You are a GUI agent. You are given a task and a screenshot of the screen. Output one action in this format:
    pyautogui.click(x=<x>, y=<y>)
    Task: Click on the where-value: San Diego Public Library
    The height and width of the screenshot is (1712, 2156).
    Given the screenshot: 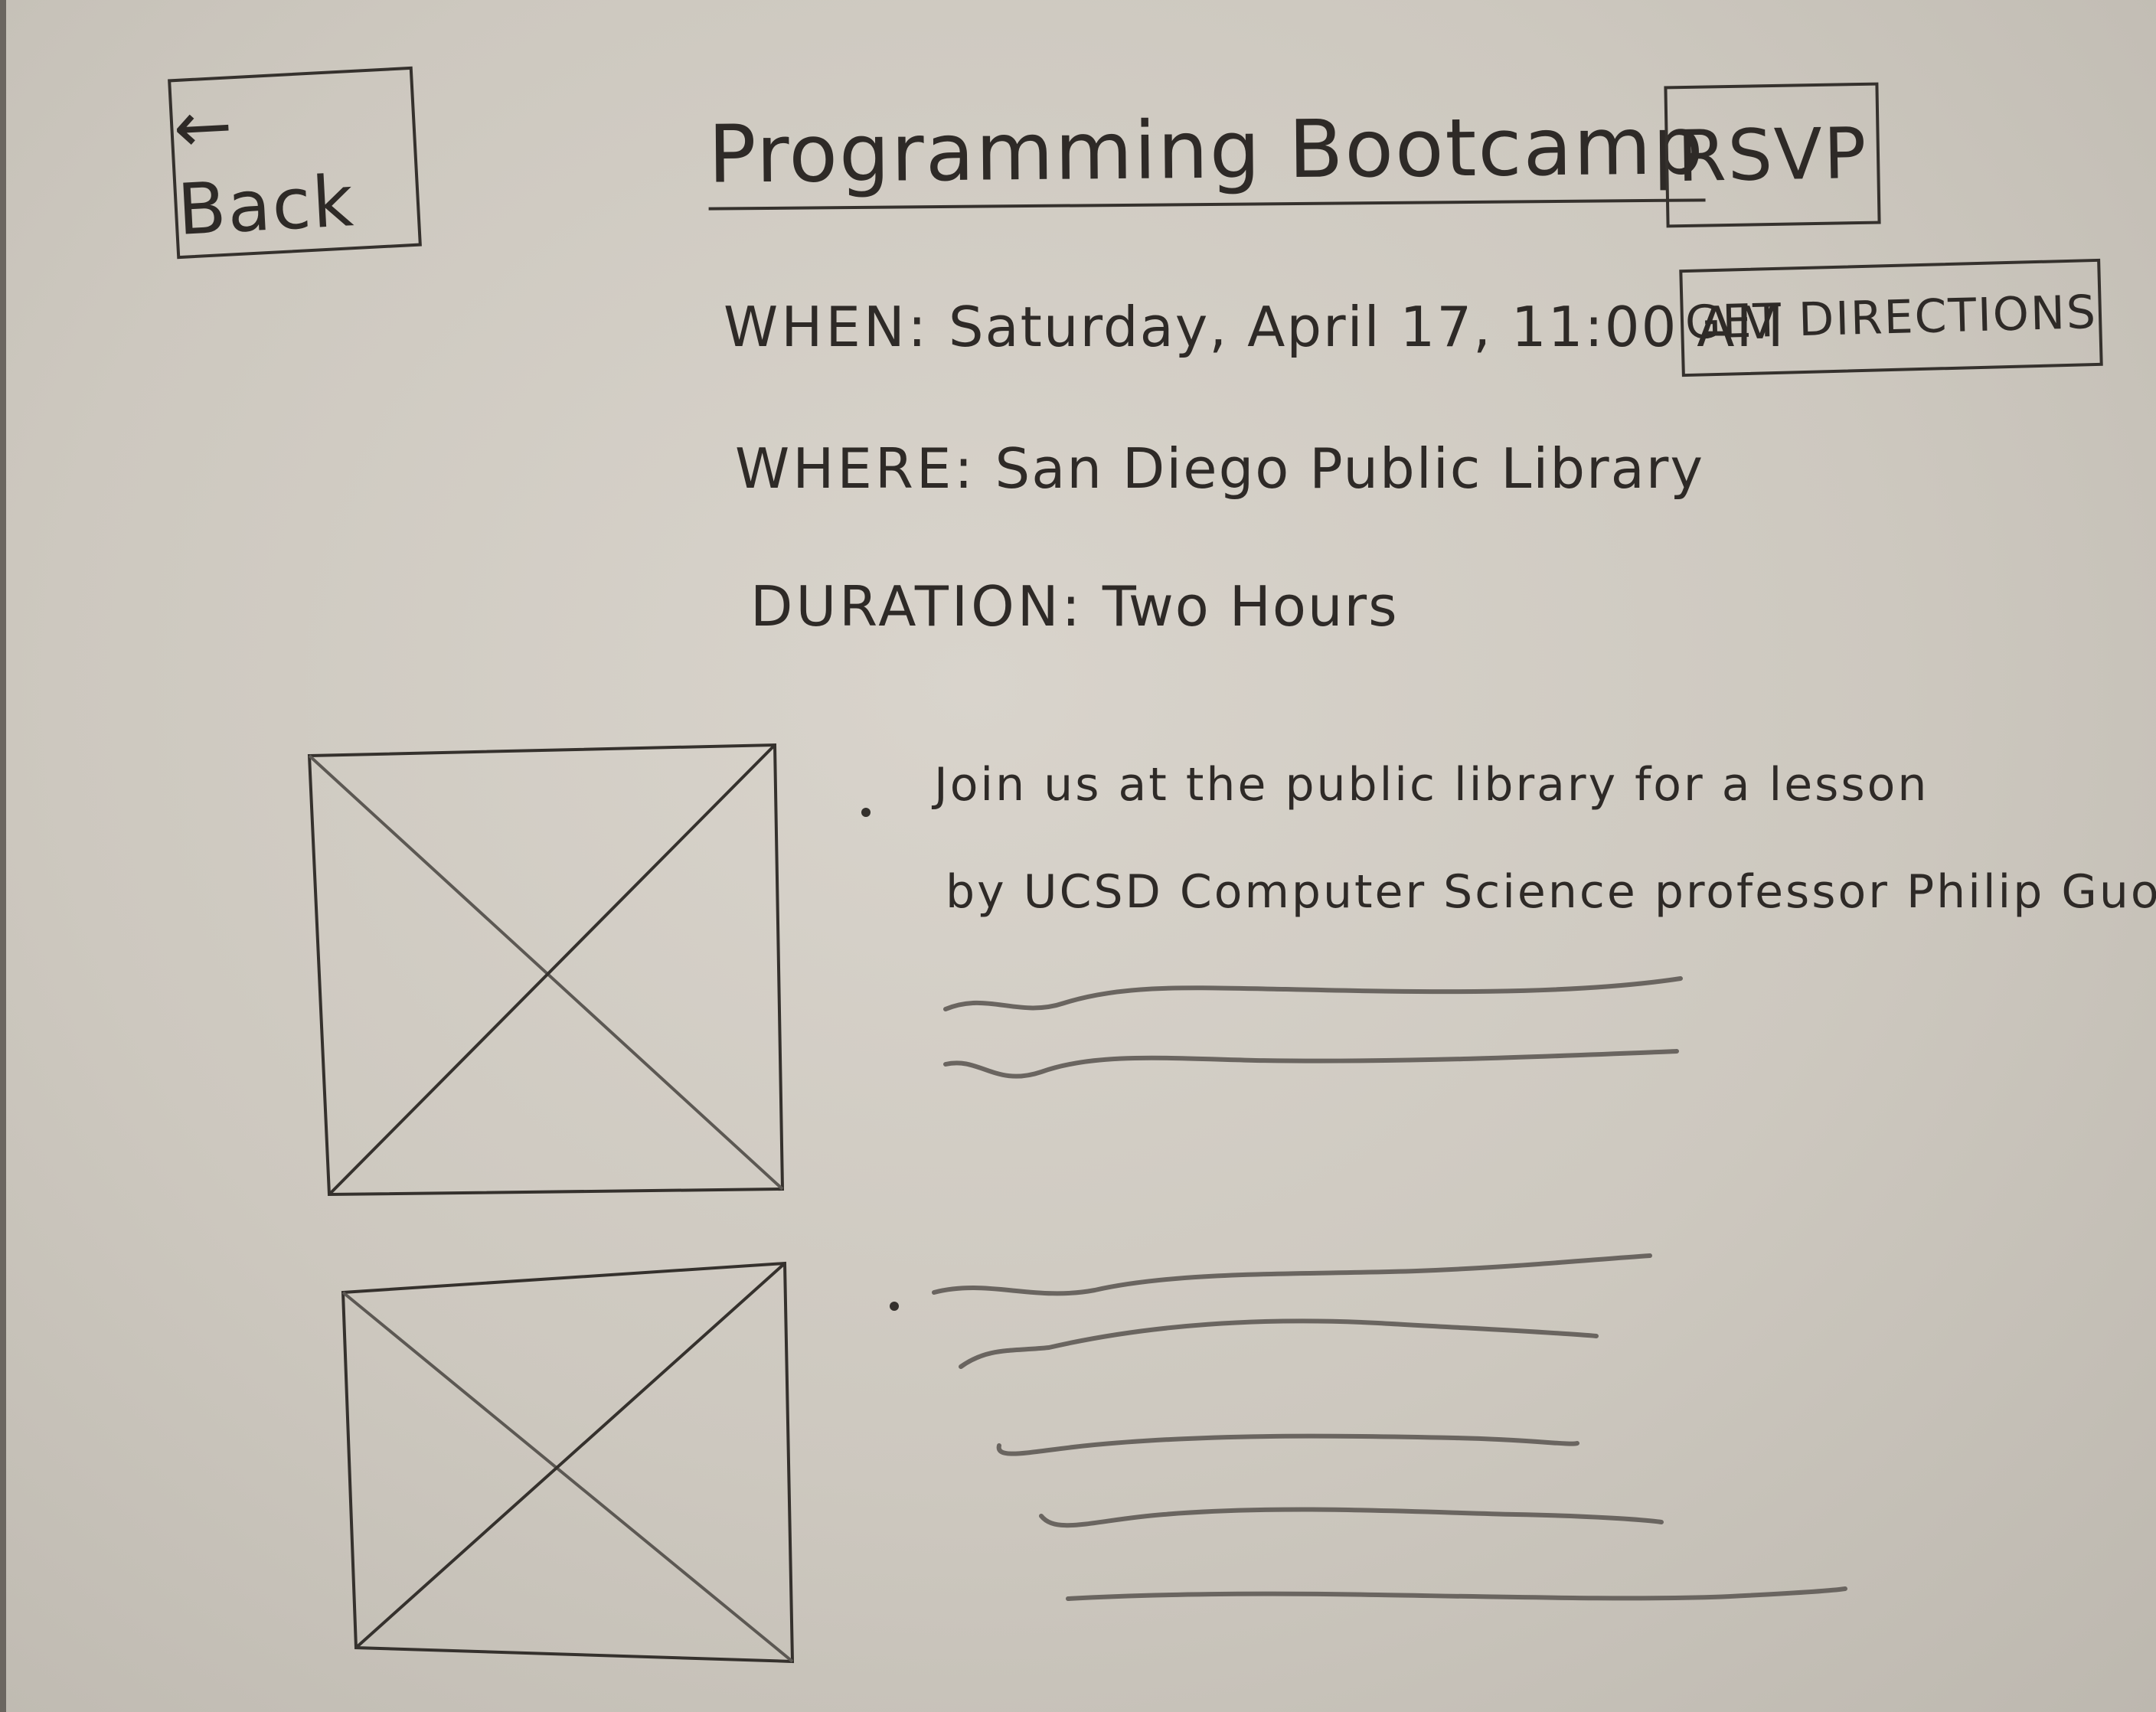 What is the action you would take?
    pyautogui.click(x=1349, y=468)
    